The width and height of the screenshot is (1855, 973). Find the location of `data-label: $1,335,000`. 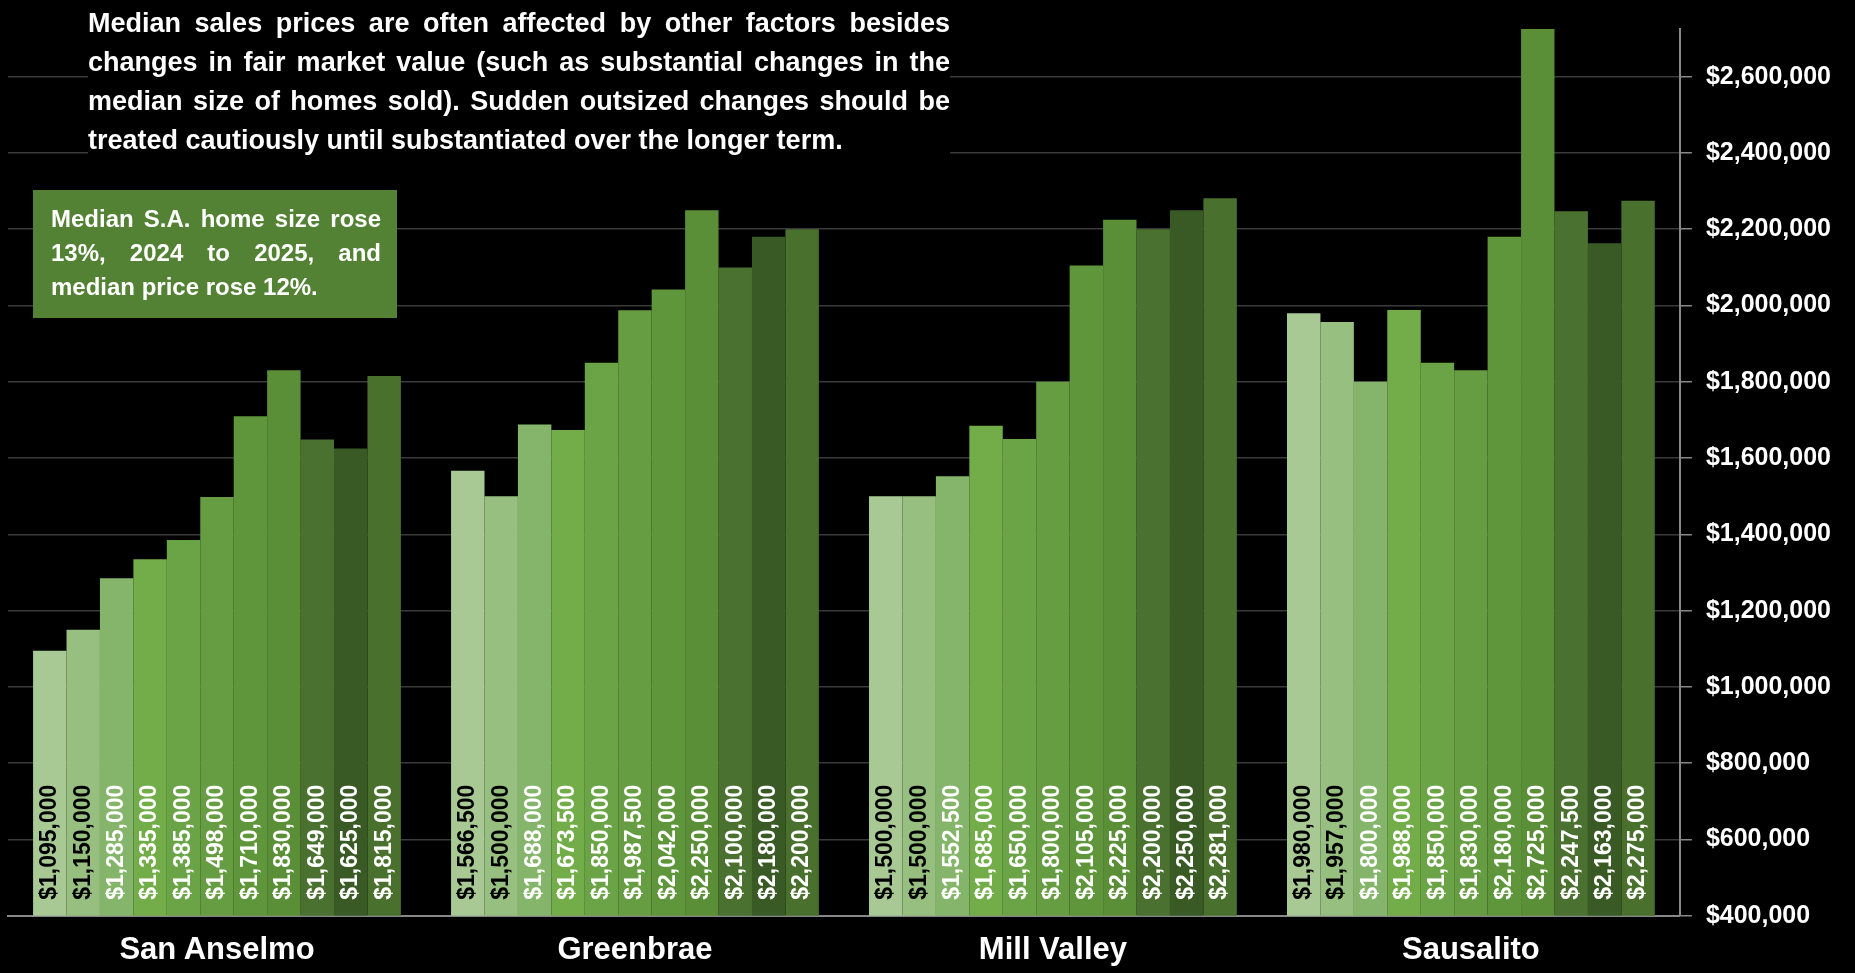

data-label: $1,335,000 is located at coordinates (148, 842).